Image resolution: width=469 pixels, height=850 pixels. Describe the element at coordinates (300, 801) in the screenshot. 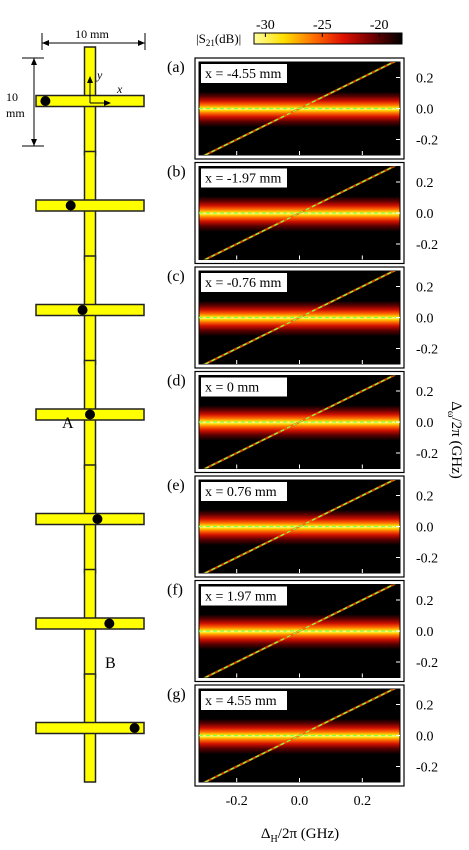

I see `x-tick-label: 0.0` at that location.